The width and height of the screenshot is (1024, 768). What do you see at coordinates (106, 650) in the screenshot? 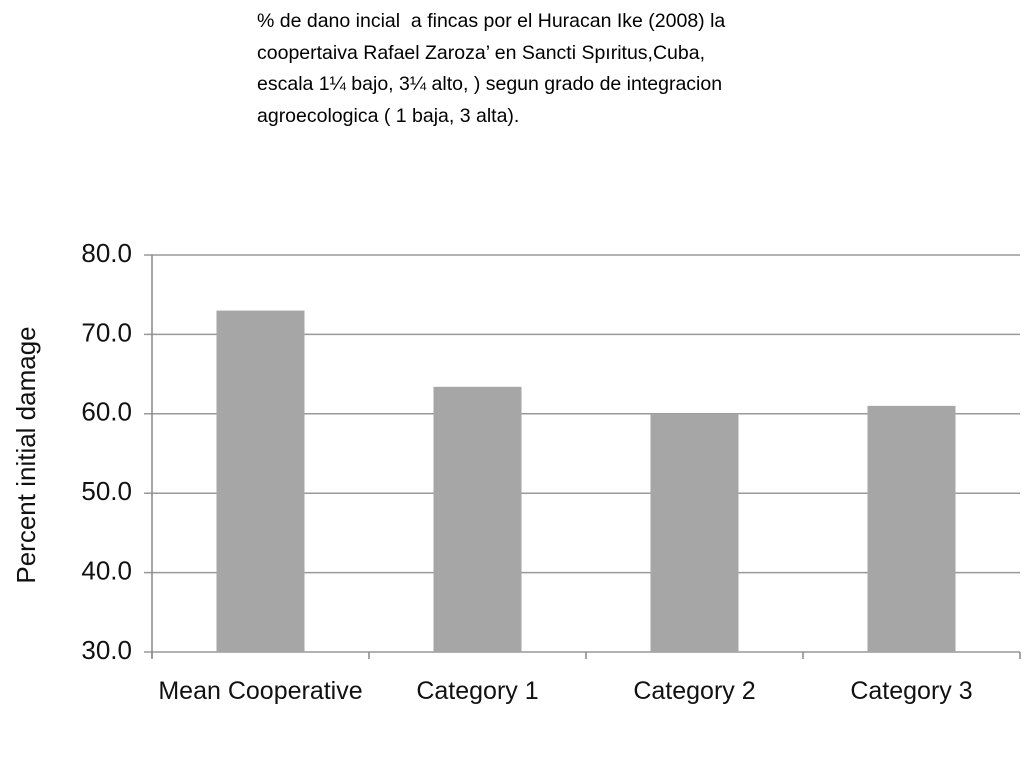
I see `y-tick-label: 30.0` at bounding box center [106, 650].